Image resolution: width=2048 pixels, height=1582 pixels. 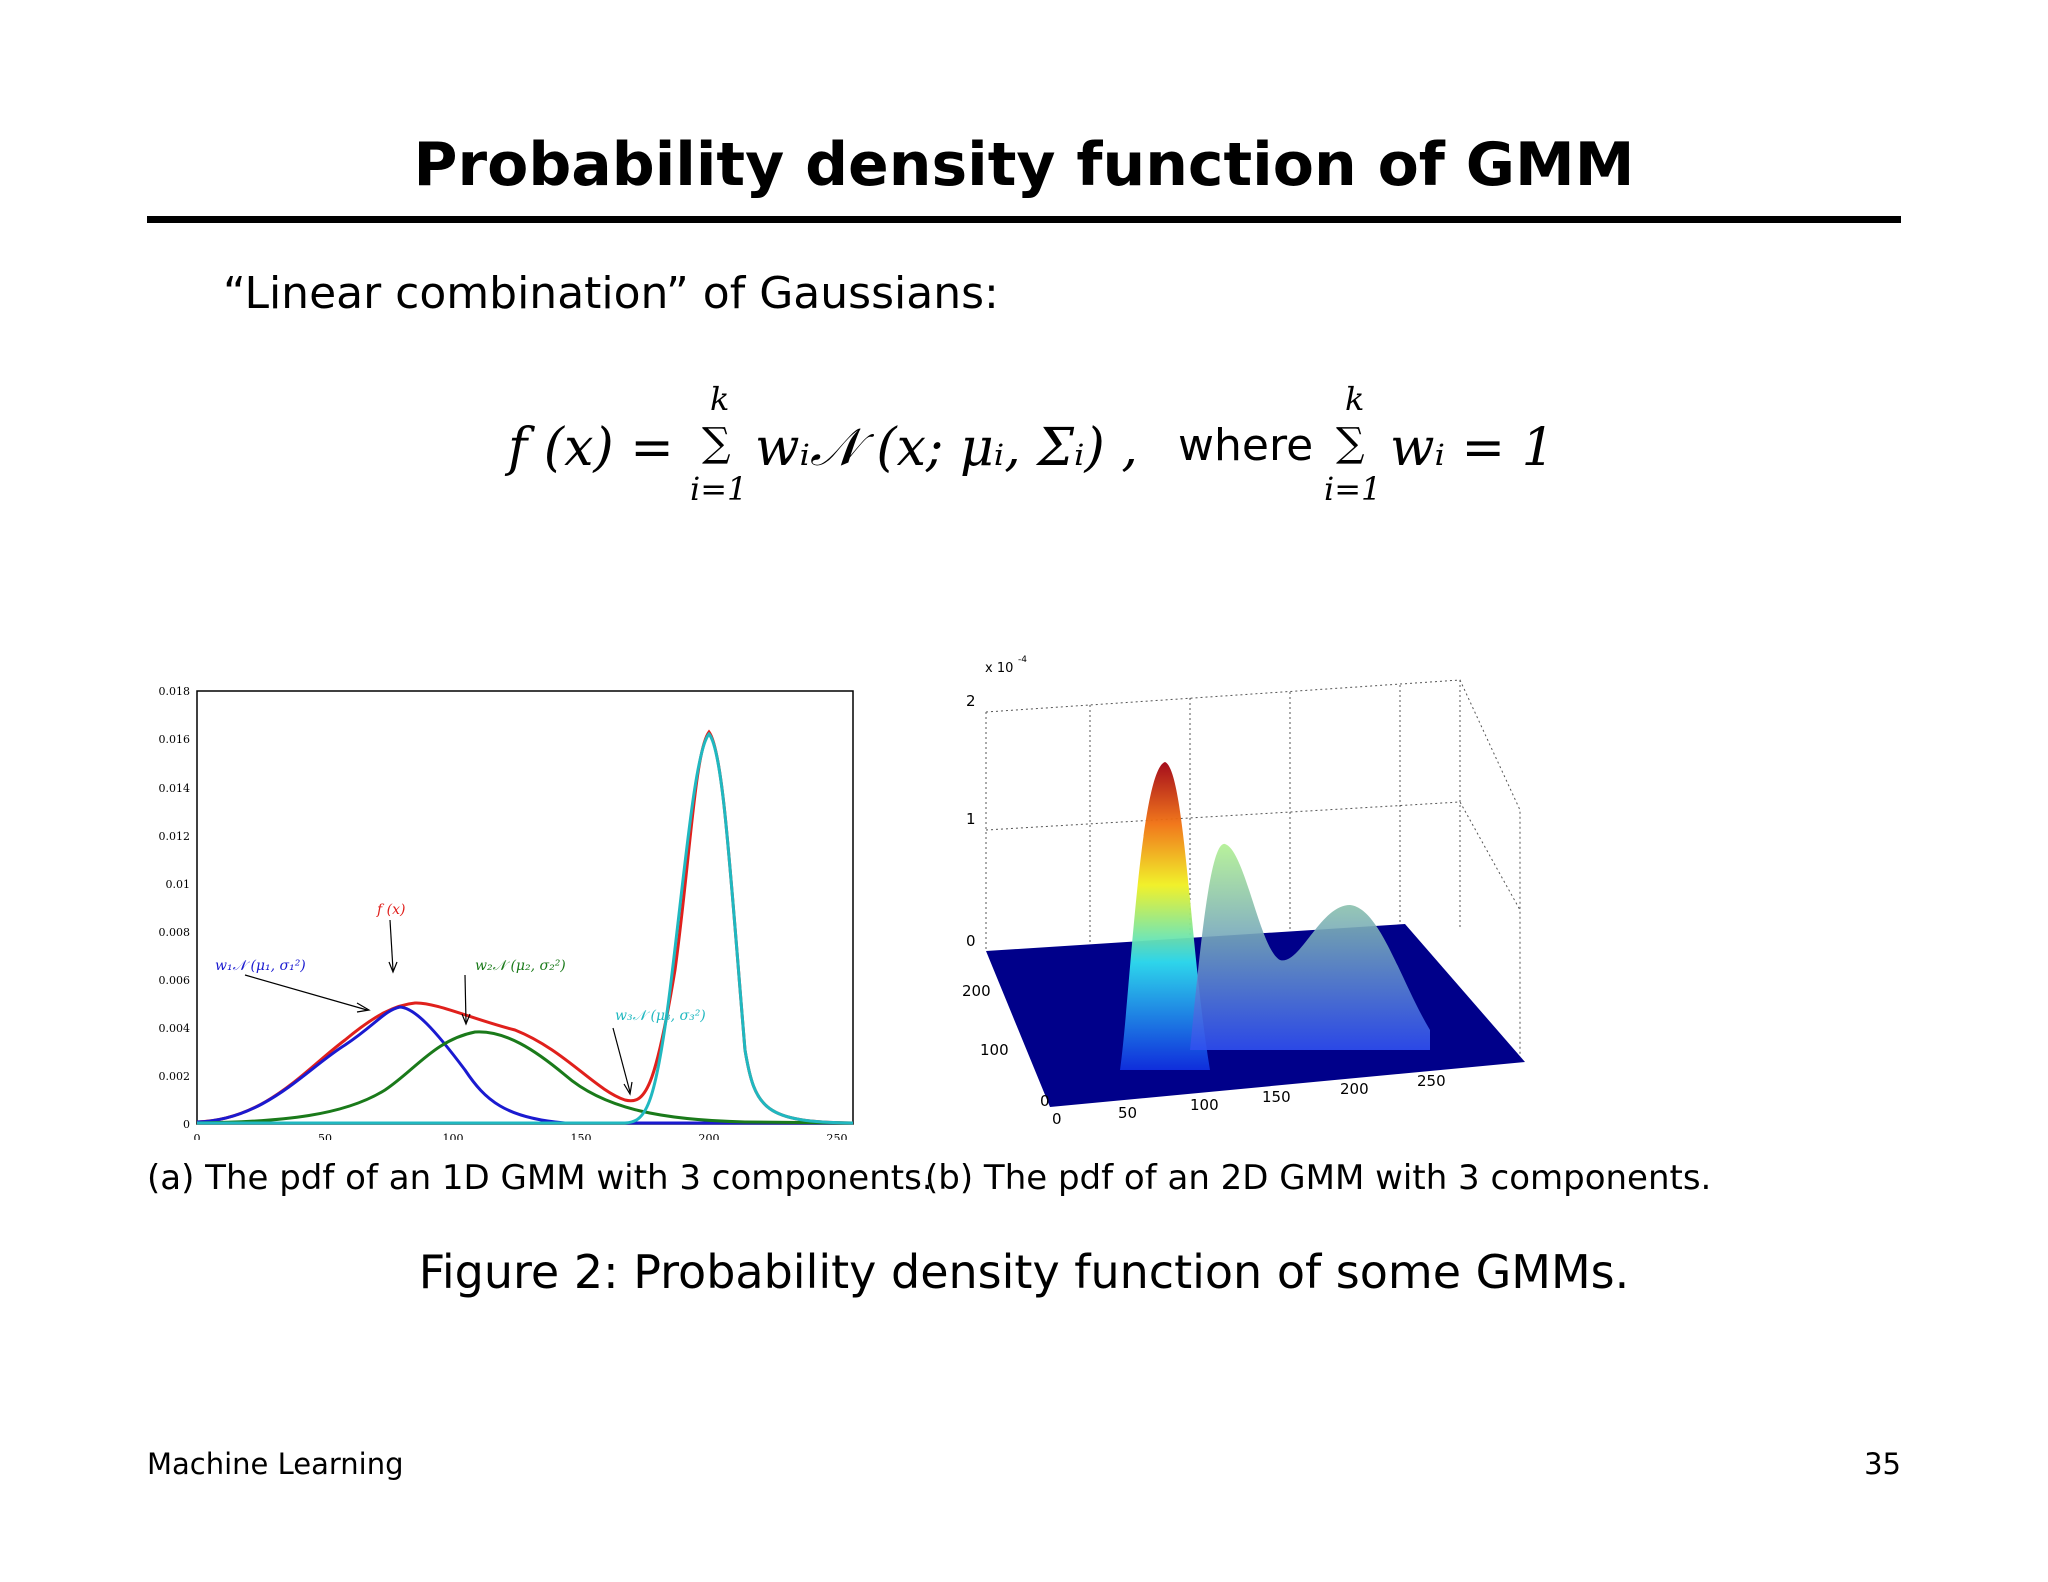 What do you see at coordinates (175, 932) in the screenshot?
I see `svg-text: 0.008` at bounding box center [175, 932].